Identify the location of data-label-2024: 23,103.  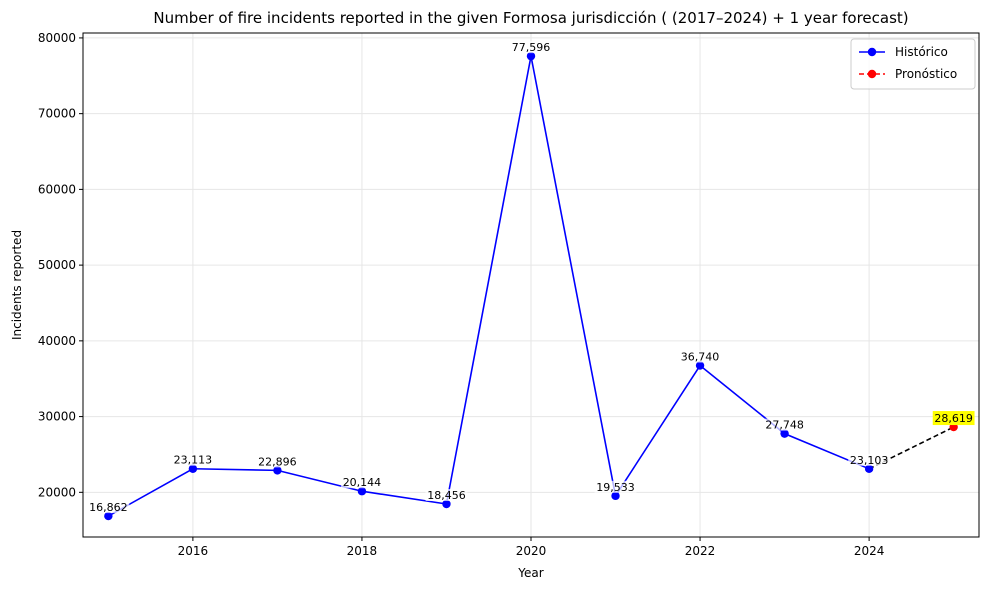
(869, 460).